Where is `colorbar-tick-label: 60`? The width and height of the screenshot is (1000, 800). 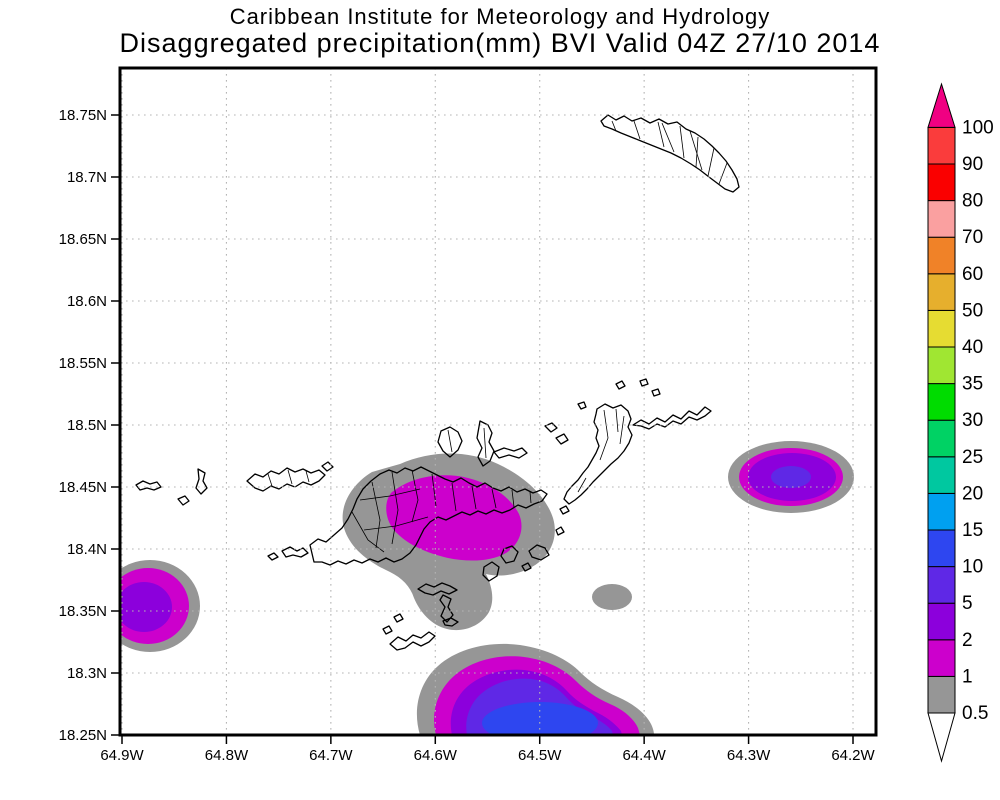
colorbar-tick-label: 60 is located at coordinates (972, 274).